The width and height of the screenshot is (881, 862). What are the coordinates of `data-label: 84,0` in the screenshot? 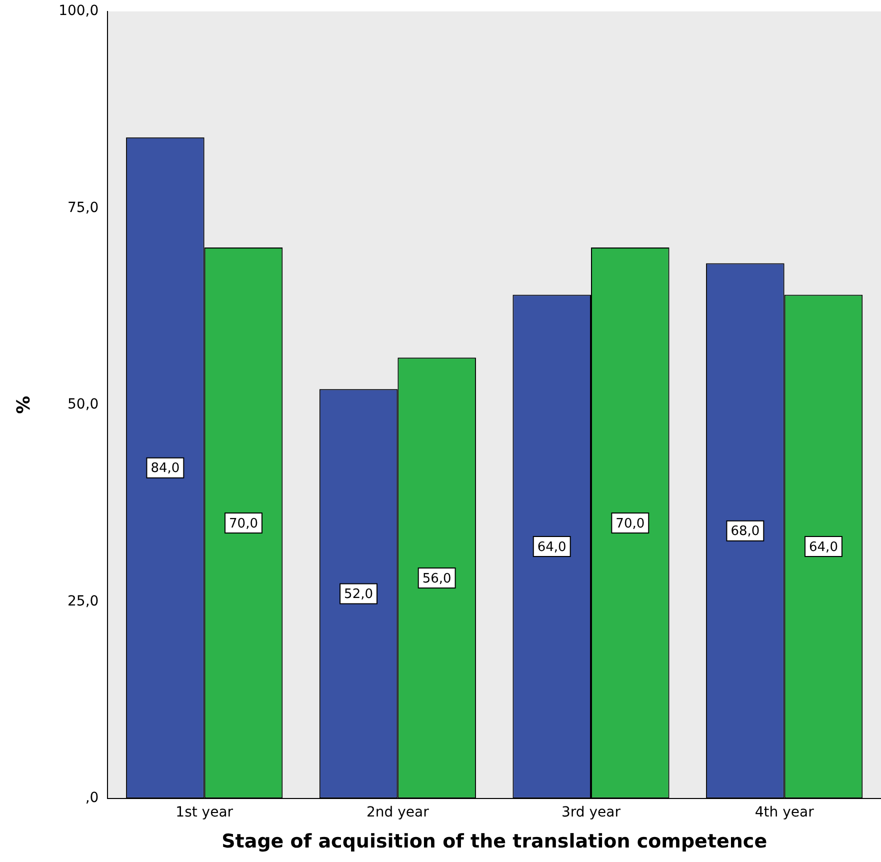 It's located at (165, 468).